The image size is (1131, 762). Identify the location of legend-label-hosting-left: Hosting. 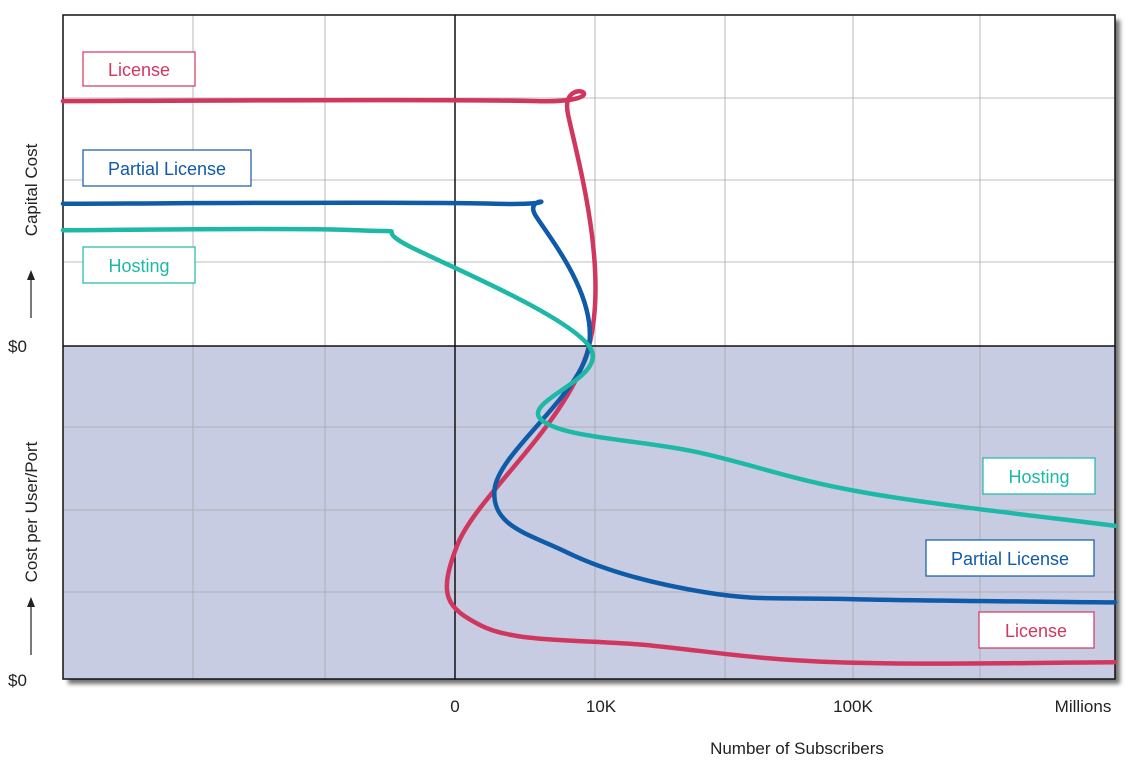
(139, 265).